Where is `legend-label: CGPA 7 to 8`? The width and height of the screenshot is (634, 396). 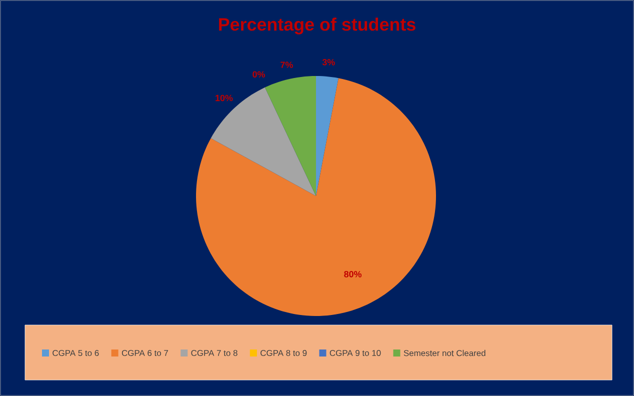 legend-label: CGPA 7 to 8 is located at coordinates (214, 353).